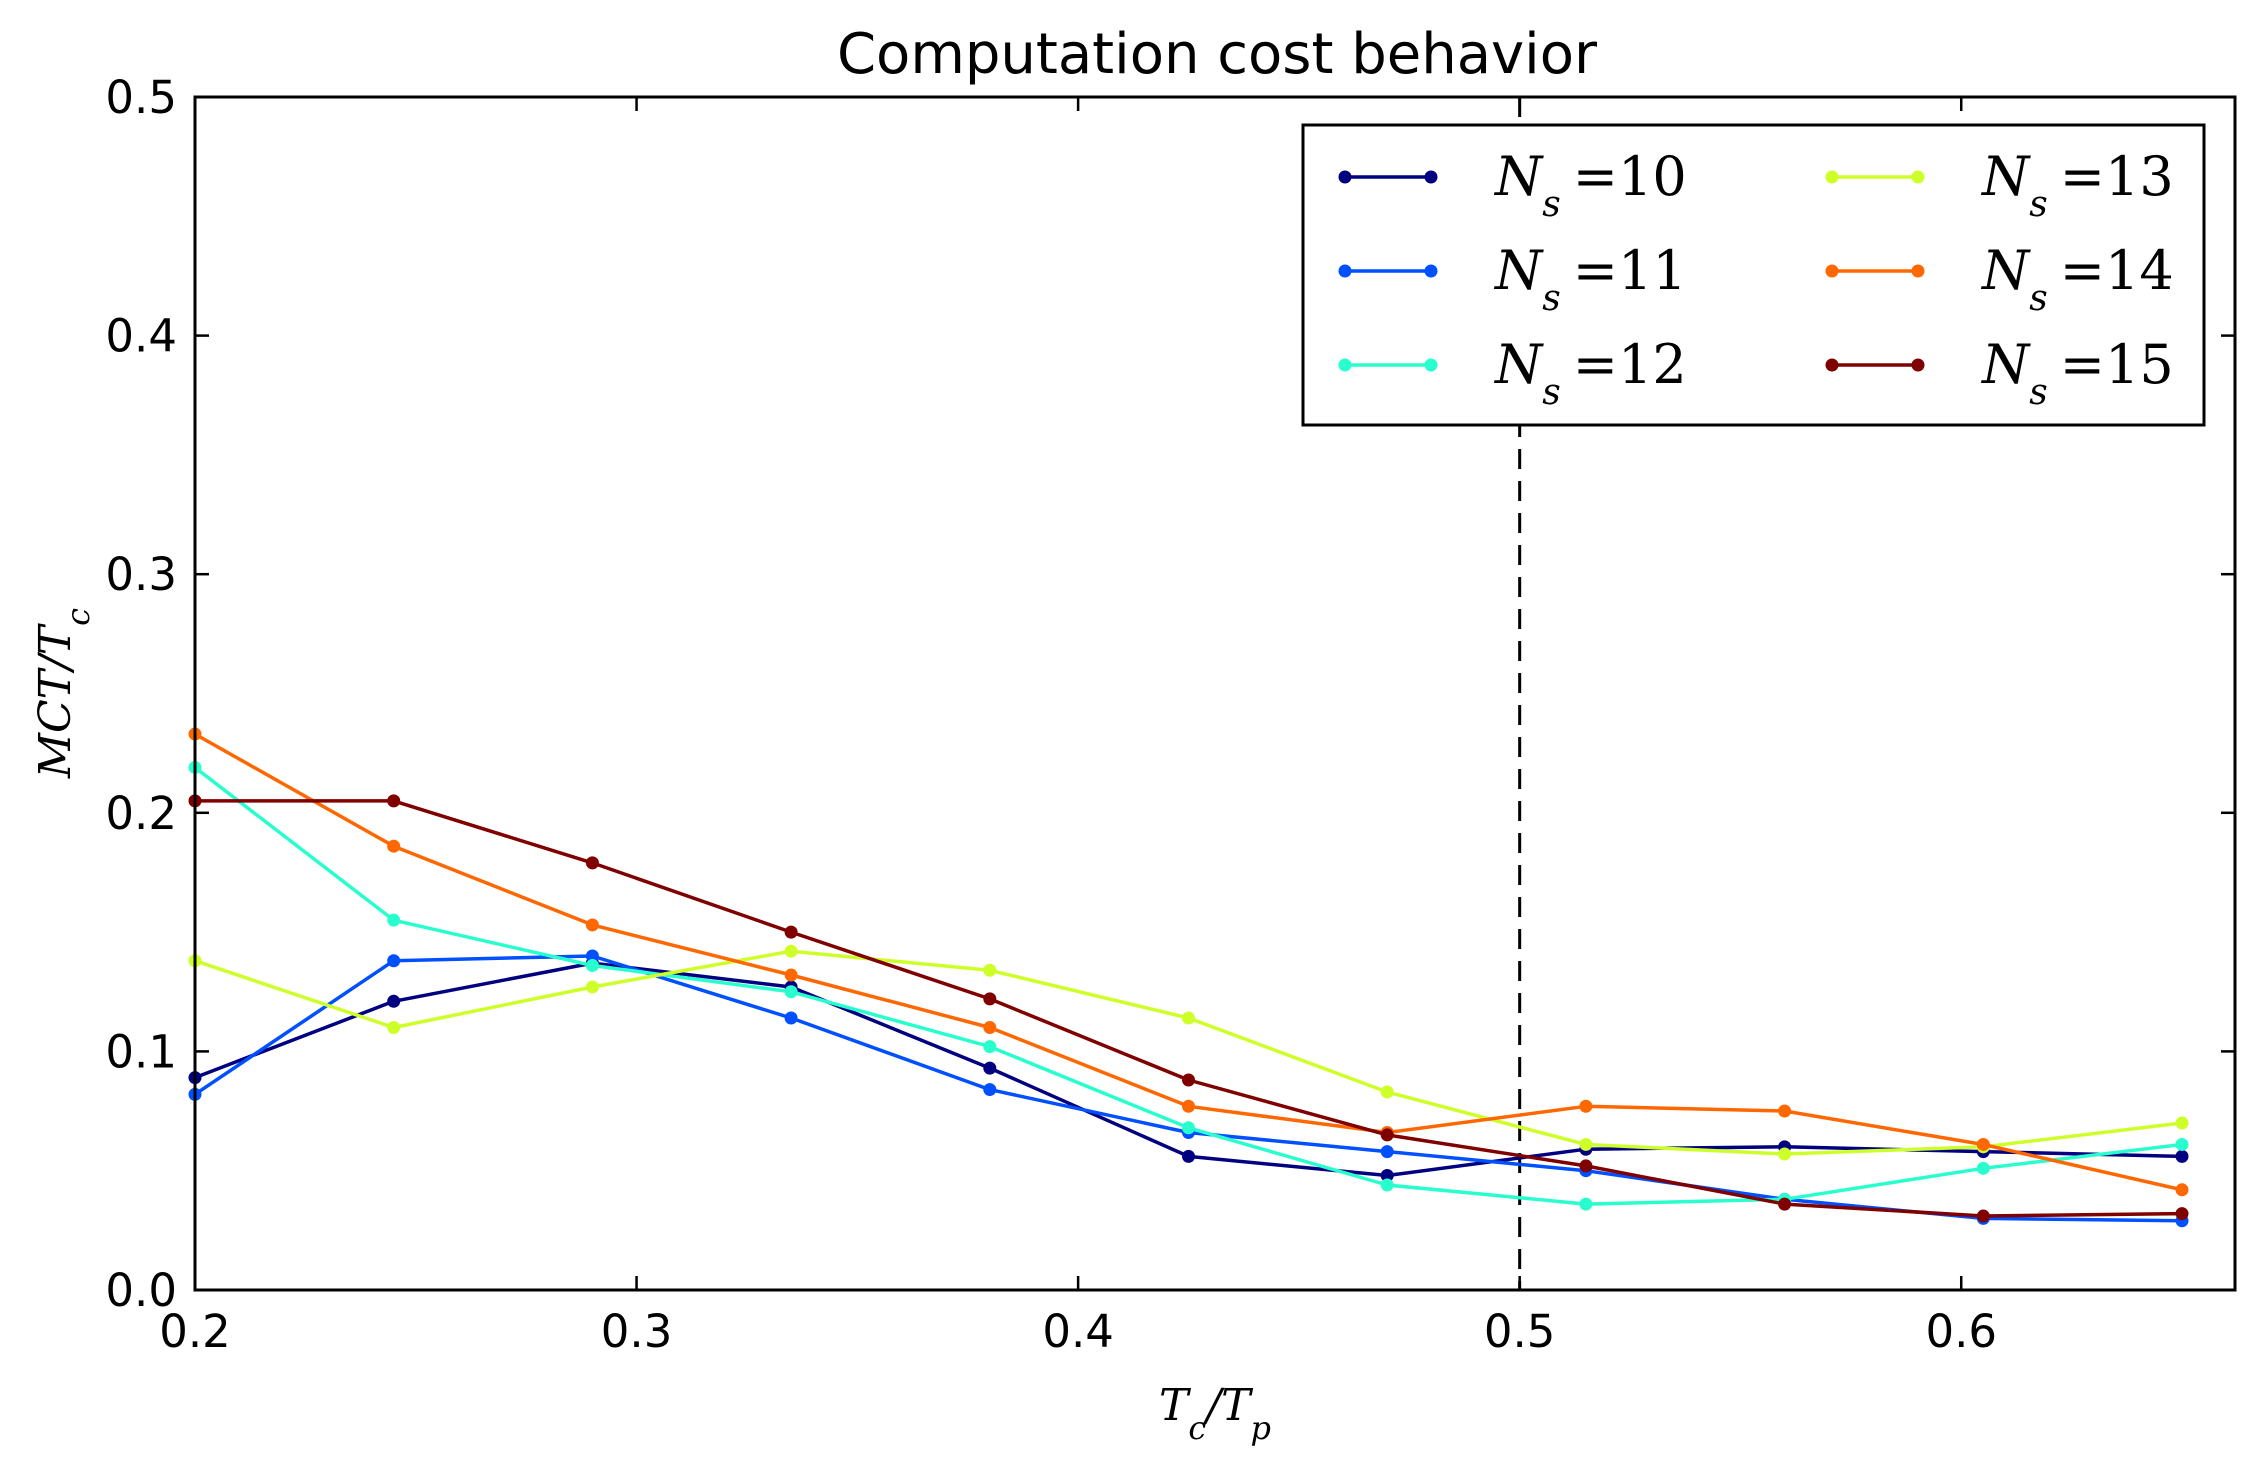 The width and height of the screenshot is (2257, 1463). I want to click on x-tick-label: 0.2, so click(195, 1331).